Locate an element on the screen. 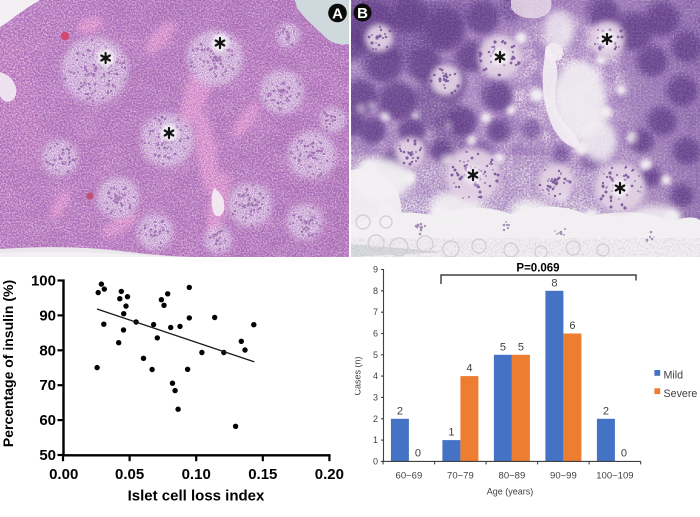 This screenshot has height=517, width=700. svg-text: 9 is located at coordinates (375, 270).